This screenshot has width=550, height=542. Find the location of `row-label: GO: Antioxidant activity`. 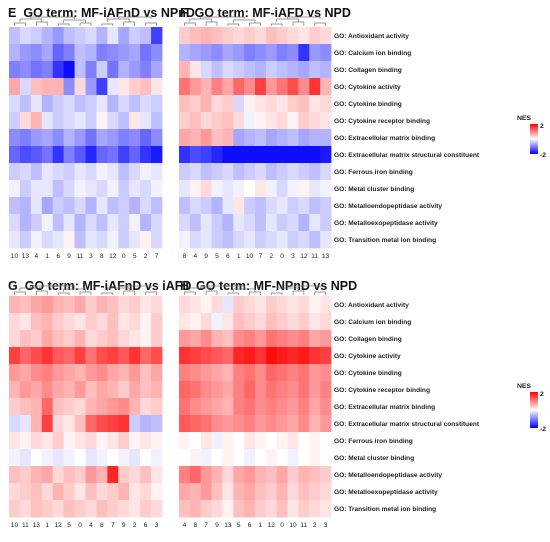

row-label: GO: Antioxidant activity is located at coordinates (371, 36).